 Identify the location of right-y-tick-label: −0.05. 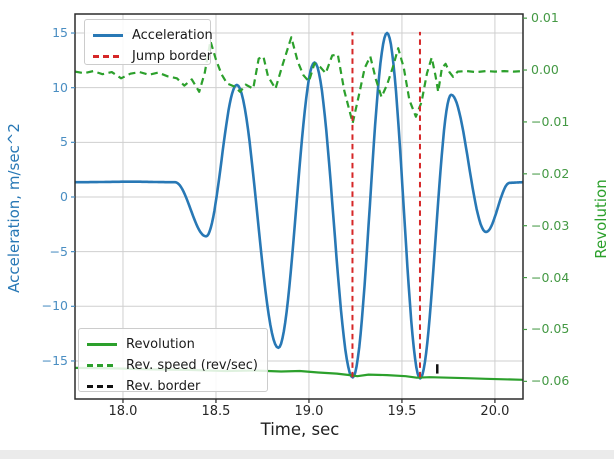
(550, 329).